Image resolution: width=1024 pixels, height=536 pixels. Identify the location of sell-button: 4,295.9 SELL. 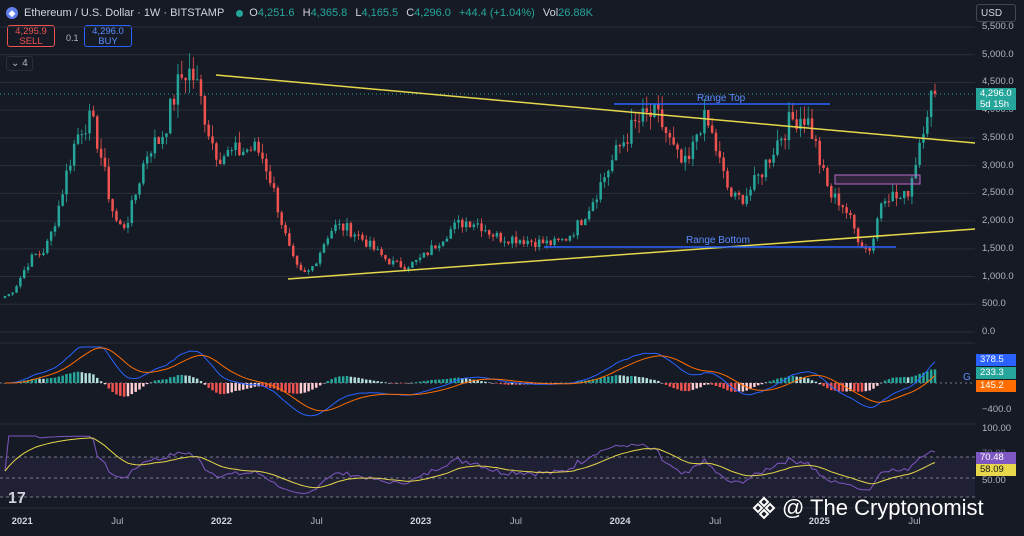
(31, 36).